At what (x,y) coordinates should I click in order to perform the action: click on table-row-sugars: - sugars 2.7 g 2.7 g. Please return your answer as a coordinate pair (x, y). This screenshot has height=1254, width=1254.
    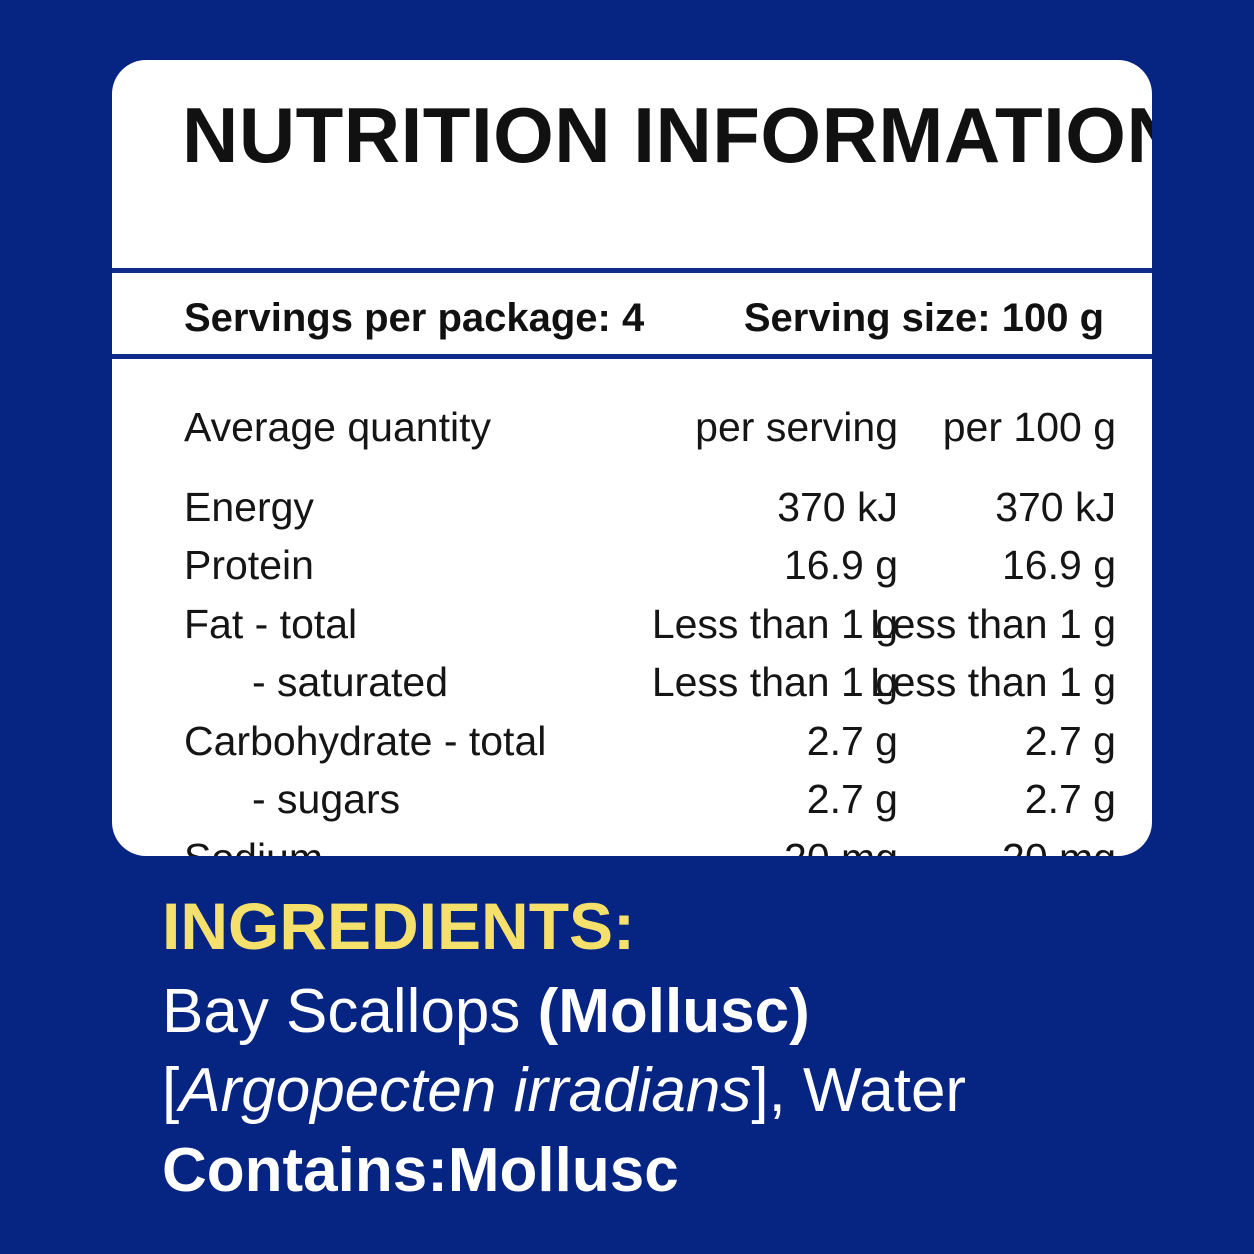
    Looking at the image, I should click on (650, 799).